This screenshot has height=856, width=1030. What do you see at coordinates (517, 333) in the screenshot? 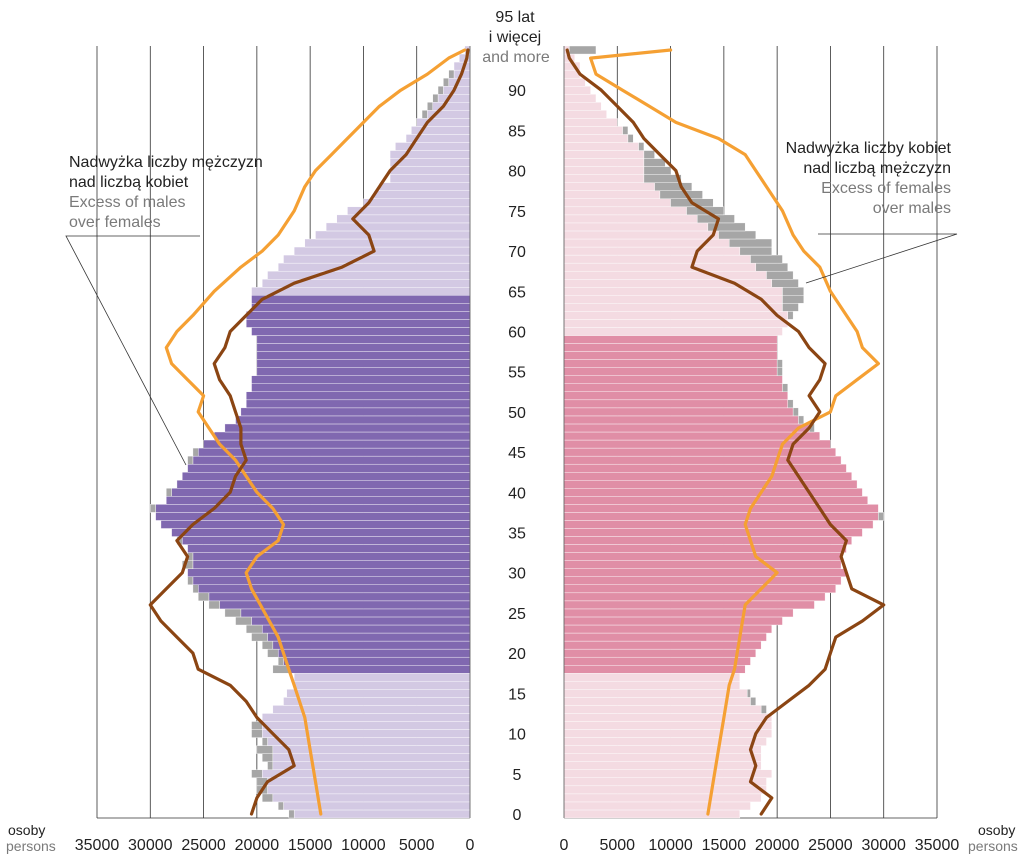
I see `age-label-60: 60` at bounding box center [517, 333].